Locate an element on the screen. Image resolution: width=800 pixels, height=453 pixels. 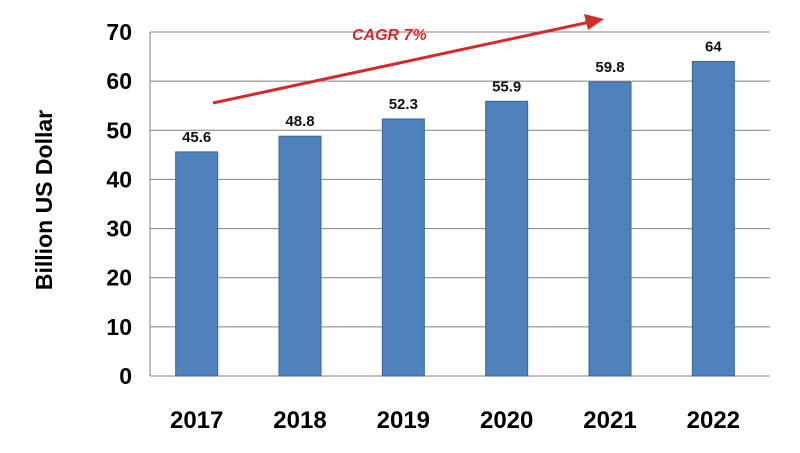
y-tick-label: 30 is located at coordinates (119, 229).